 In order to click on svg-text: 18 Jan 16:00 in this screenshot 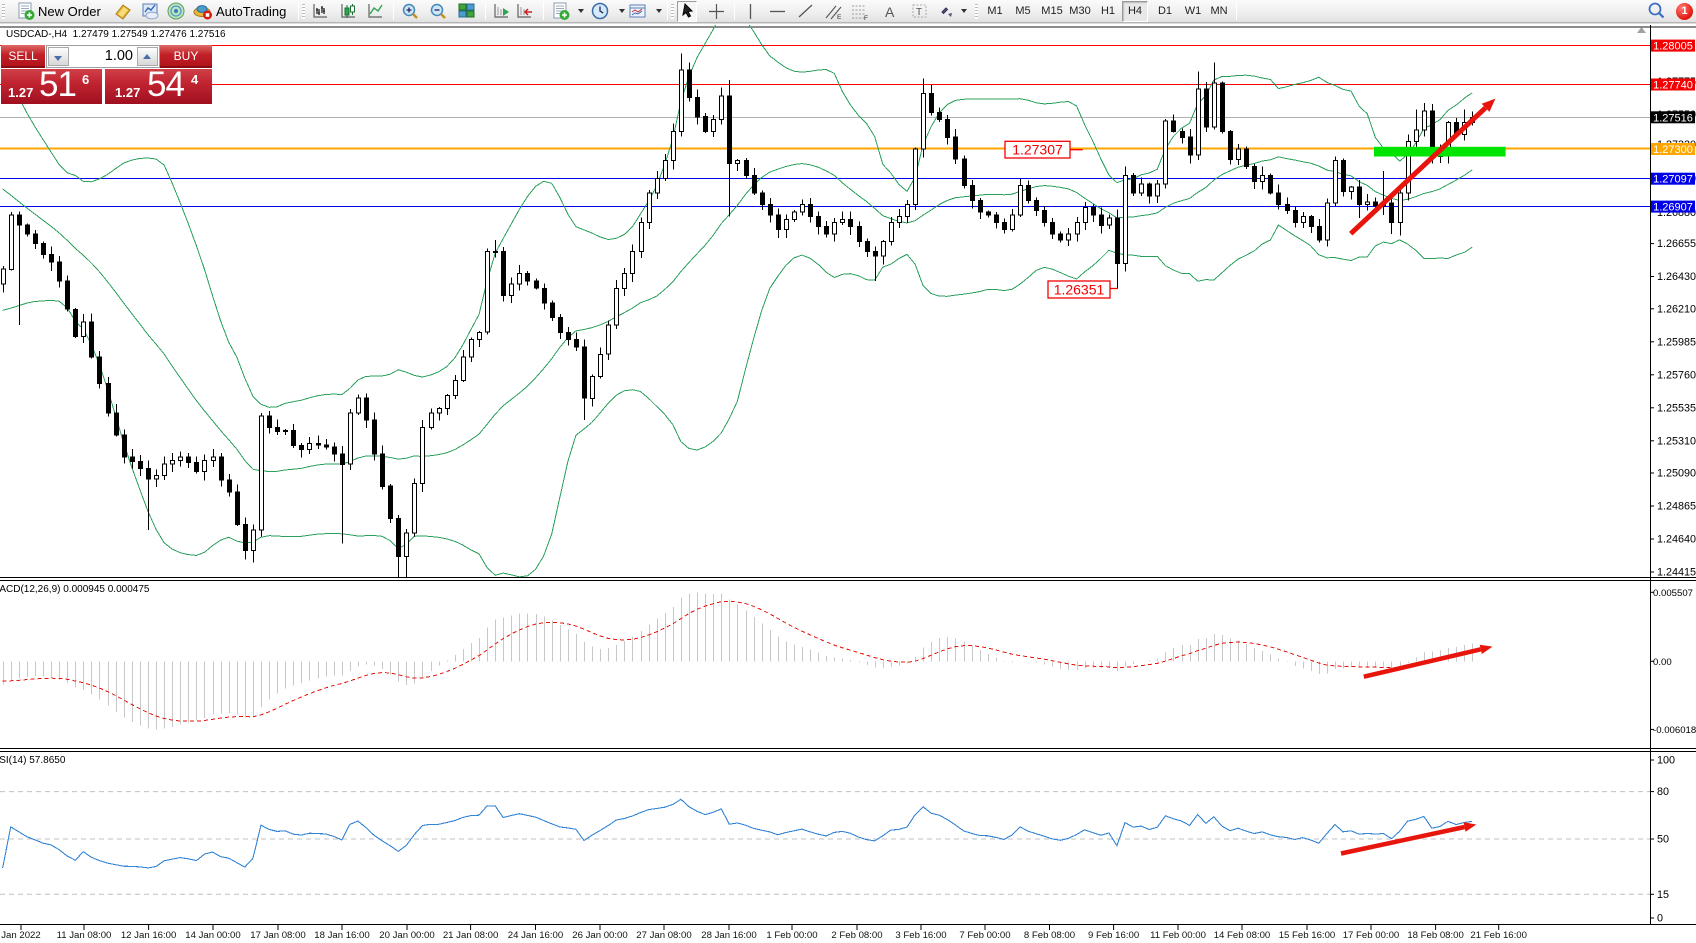, I will do `click(341, 935)`.